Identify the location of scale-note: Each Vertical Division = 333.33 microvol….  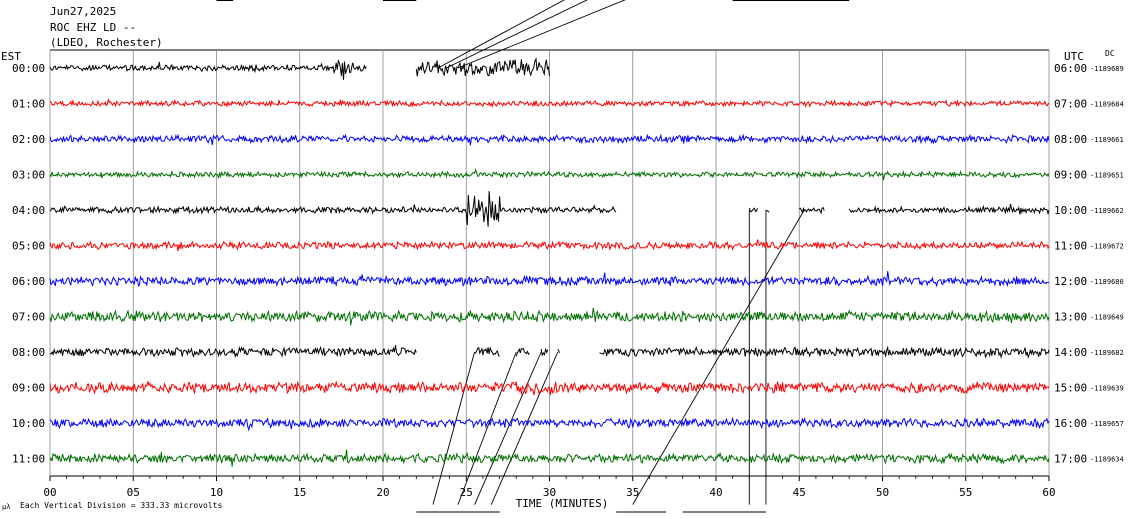
(121, 505).